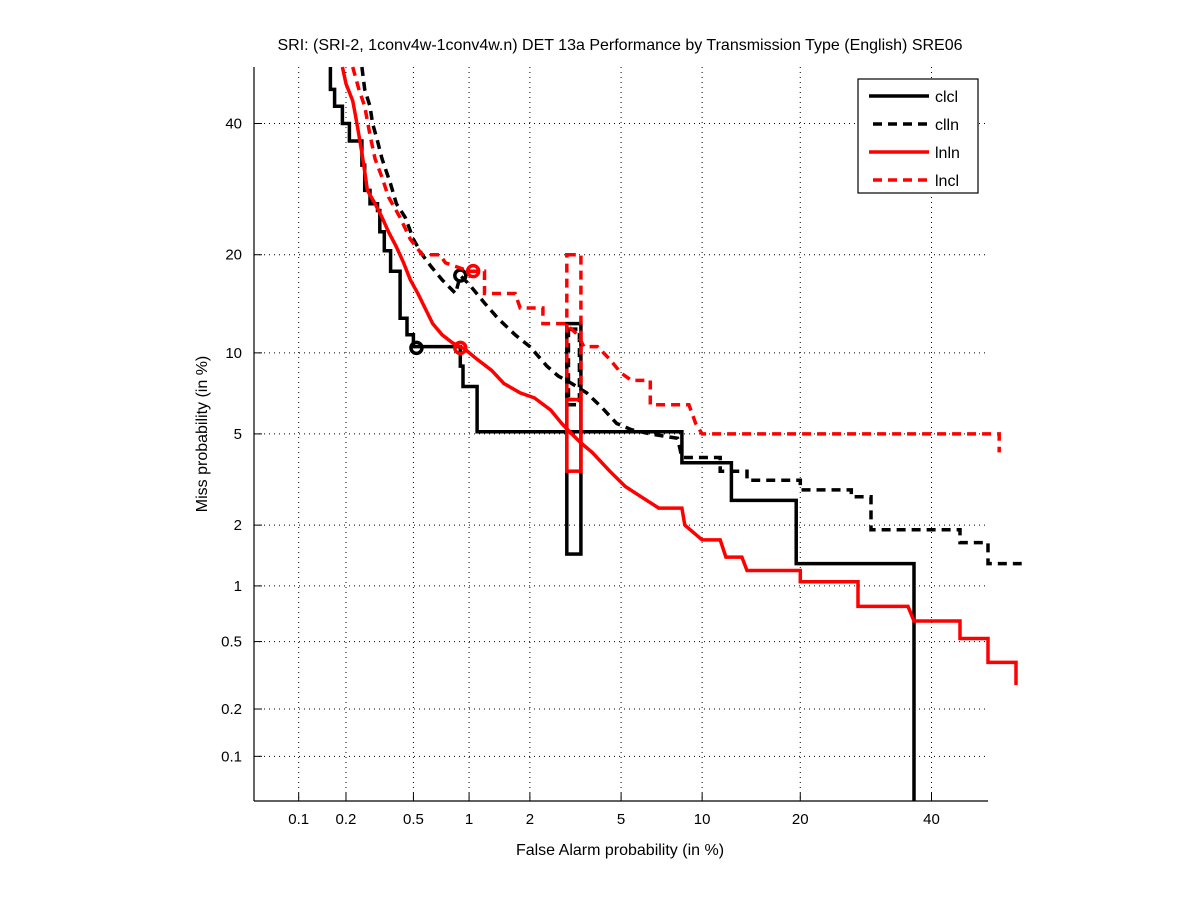 The width and height of the screenshot is (1201, 900). What do you see at coordinates (202, 434) in the screenshot?
I see `y-axis-label: Miss probability (in %)` at bounding box center [202, 434].